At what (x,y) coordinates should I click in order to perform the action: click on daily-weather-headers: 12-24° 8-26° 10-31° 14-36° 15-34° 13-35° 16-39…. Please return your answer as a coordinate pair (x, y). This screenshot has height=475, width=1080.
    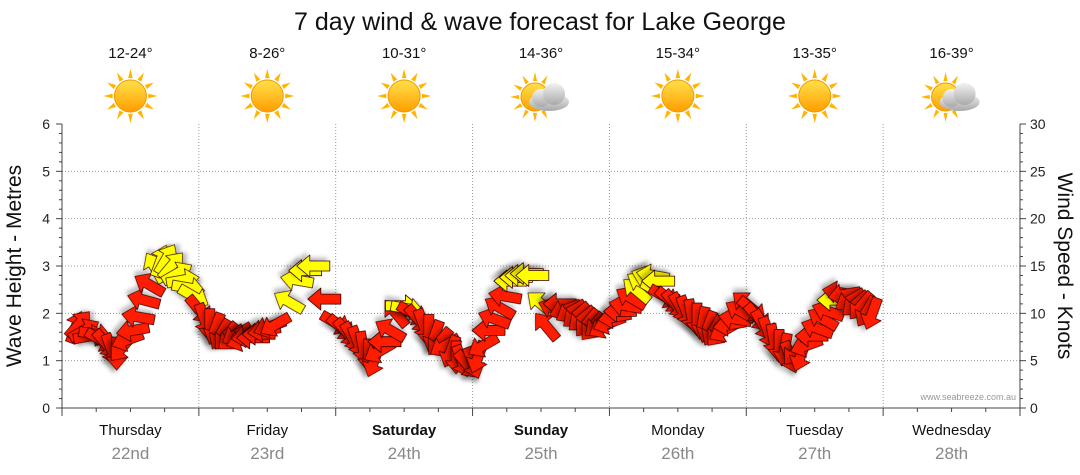
    Looking at the image, I should click on (541, 84).